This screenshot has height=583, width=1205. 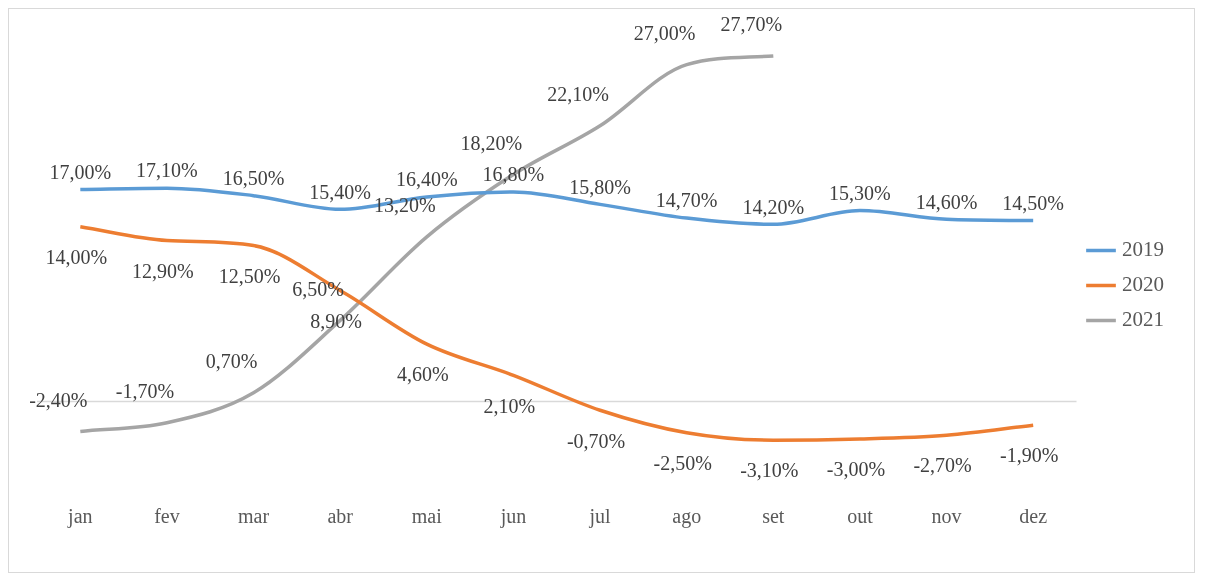 What do you see at coordinates (773, 516) in the screenshot?
I see `x-tick-label: set` at bounding box center [773, 516].